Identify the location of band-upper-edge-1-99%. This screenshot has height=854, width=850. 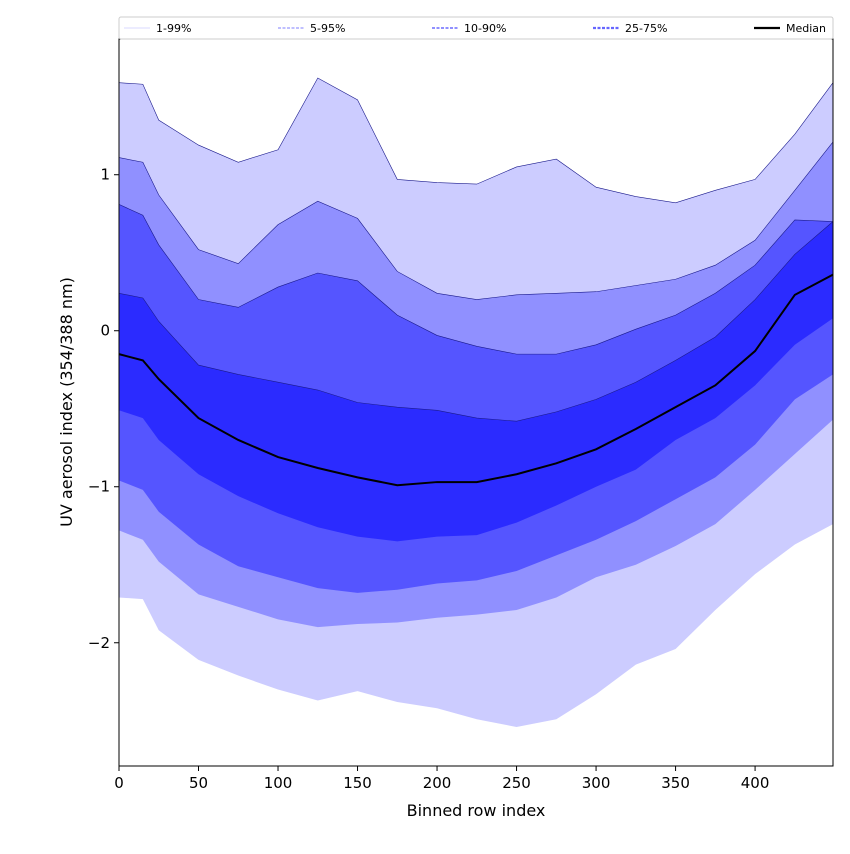
(476, 140).